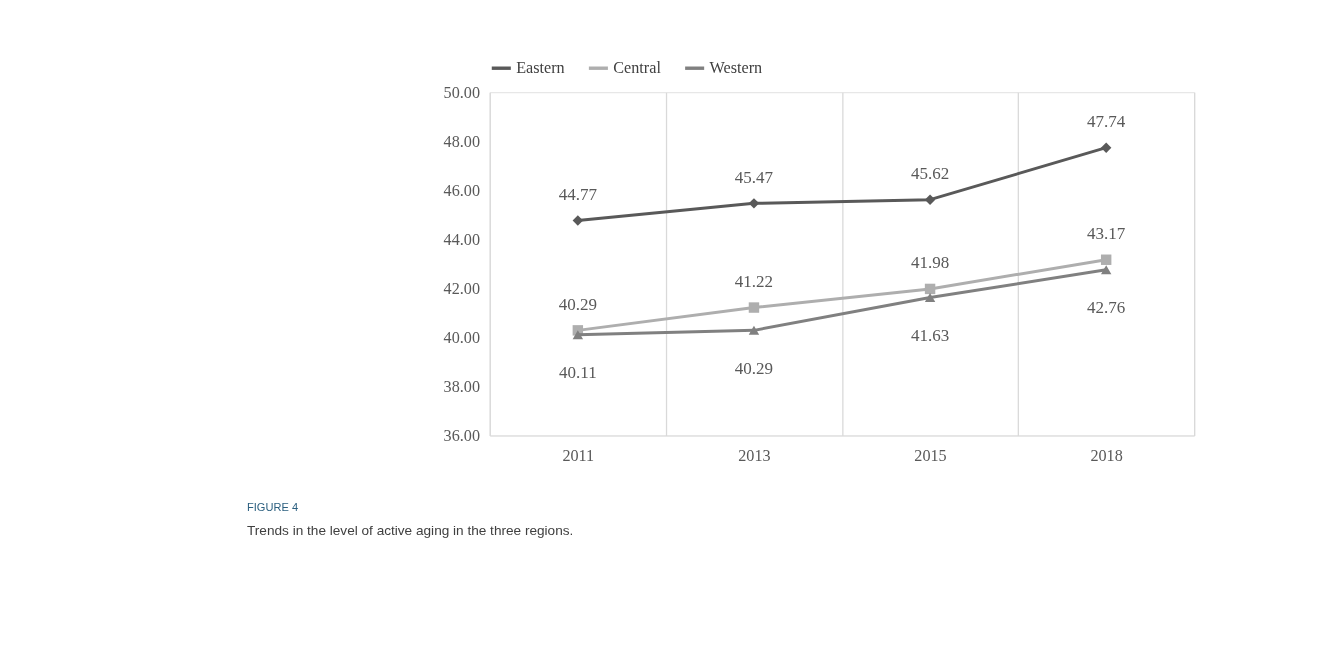 The width and height of the screenshot is (1322, 659). Describe the element at coordinates (1106, 234) in the screenshot. I see `data-label: 43.17` at that location.